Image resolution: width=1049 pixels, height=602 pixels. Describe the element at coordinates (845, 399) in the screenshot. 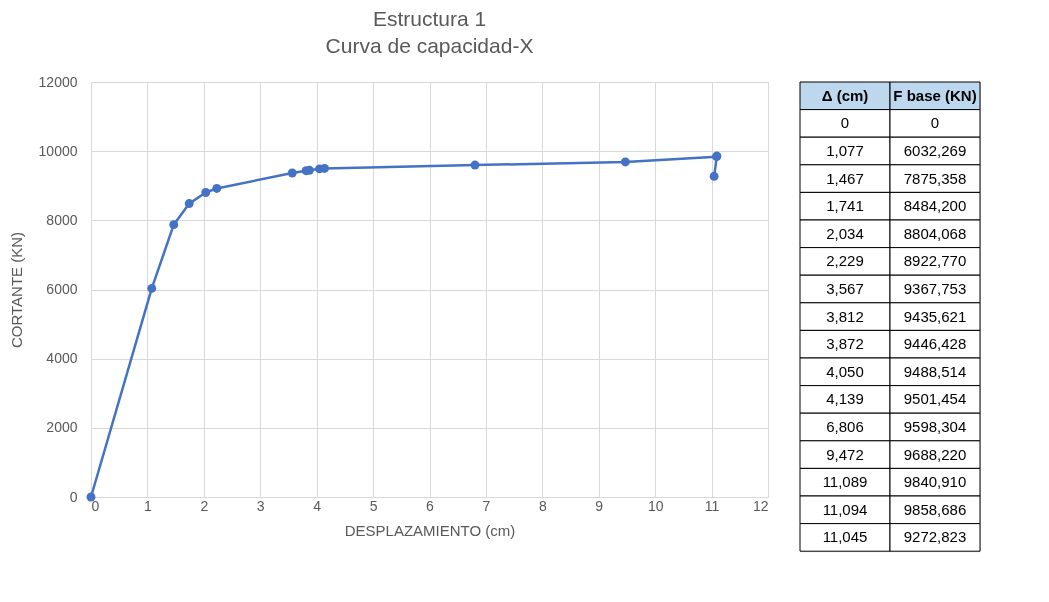

I see `text: 4,139` at that location.